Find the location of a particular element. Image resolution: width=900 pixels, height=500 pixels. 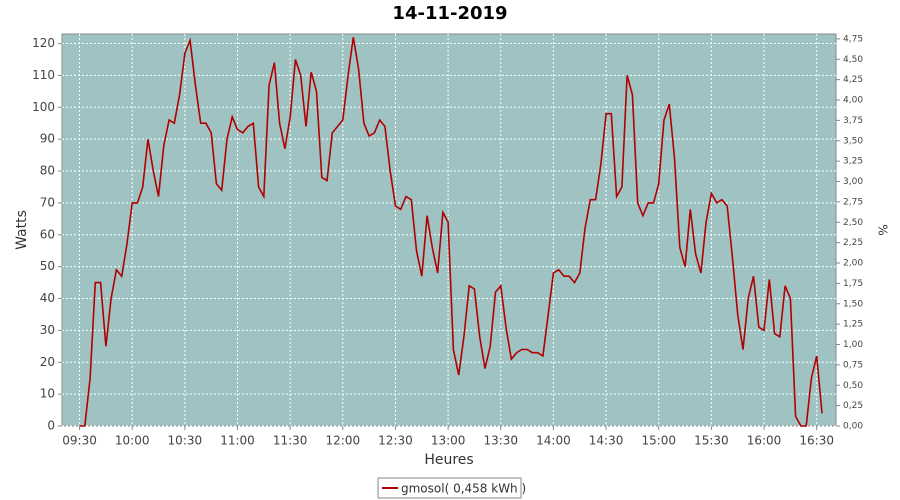

y2-tick-label: 0,75 is located at coordinates (853, 365).